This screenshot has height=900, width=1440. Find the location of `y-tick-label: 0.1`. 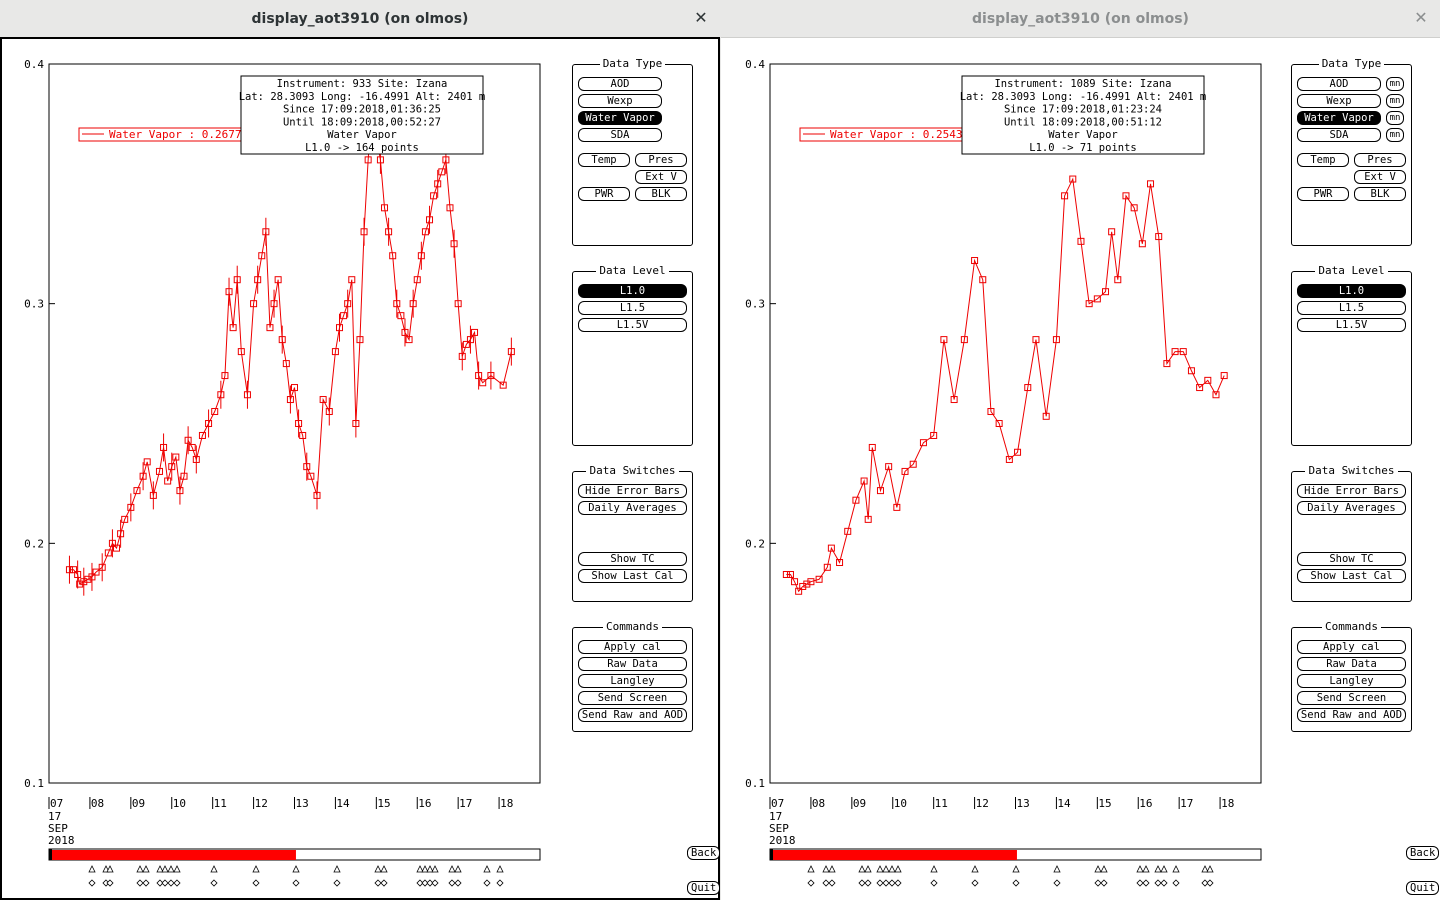

y-tick-label: 0.1 is located at coordinates (755, 783).